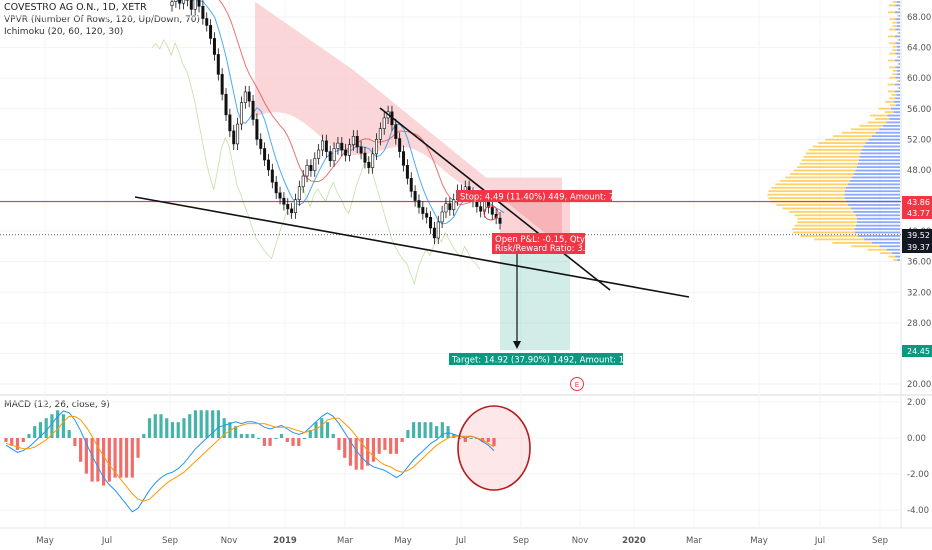 The width and height of the screenshot is (932, 550). Describe the element at coordinates (64, 32) in the screenshot. I see `ichimoku-legend: Ichimoku (20, 60, 120, 30)` at that location.